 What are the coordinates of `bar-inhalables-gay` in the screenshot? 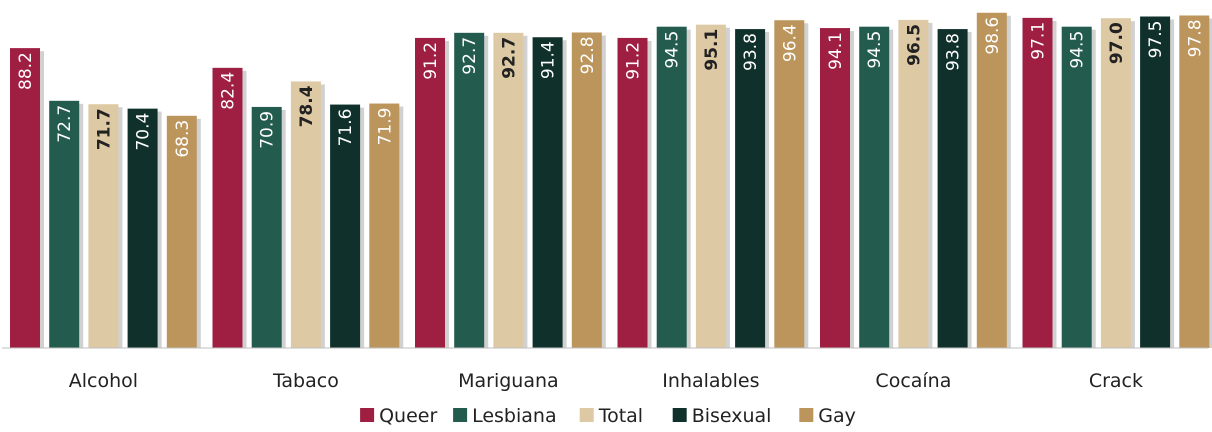 It's located at (789, 184).